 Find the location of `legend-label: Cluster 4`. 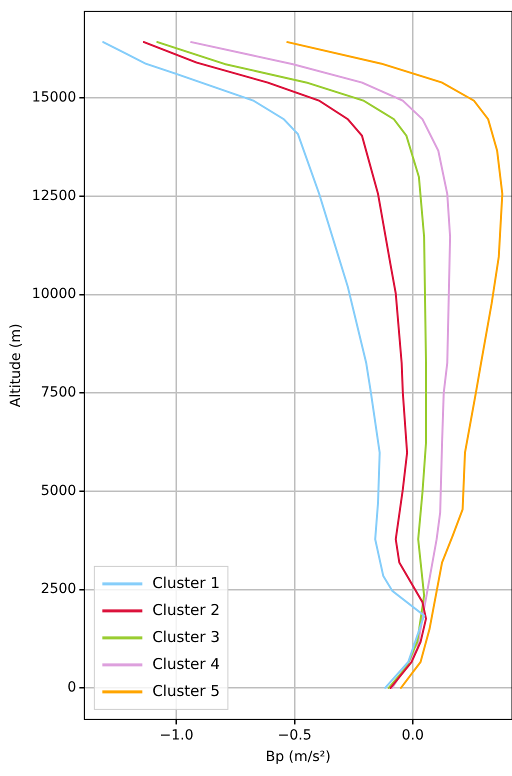

legend-label: Cluster 4 is located at coordinates (186, 663).